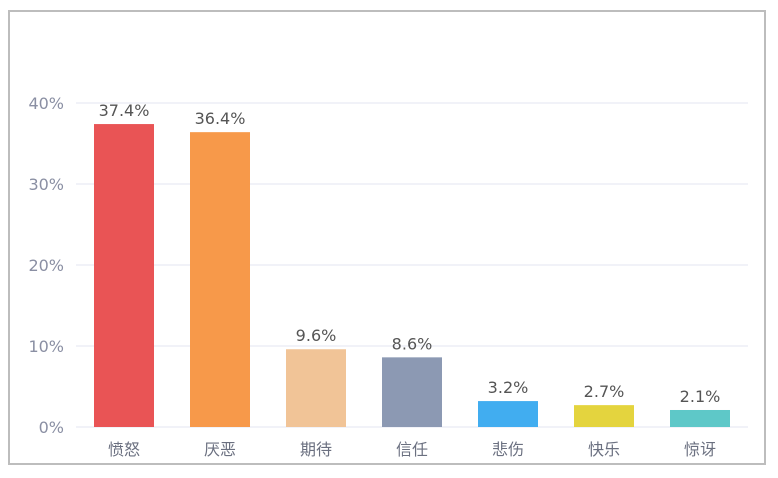  What do you see at coordinates (51, 427) in the screenshot?
I see `y-tick-label: 0%` at bounding box center [51, 427].